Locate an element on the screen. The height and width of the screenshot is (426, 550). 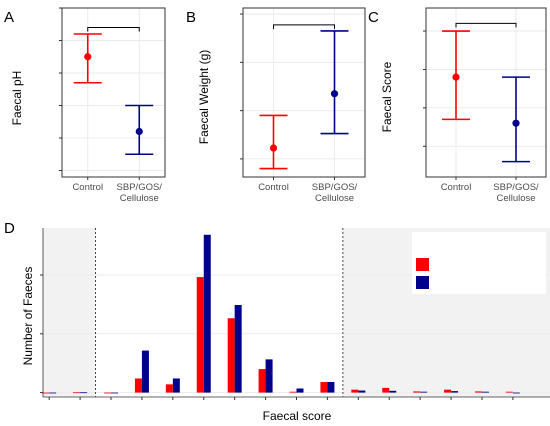
panel-c-xtick-label: SBP/GOS/Cellulose is located at coordinates (516, 193).